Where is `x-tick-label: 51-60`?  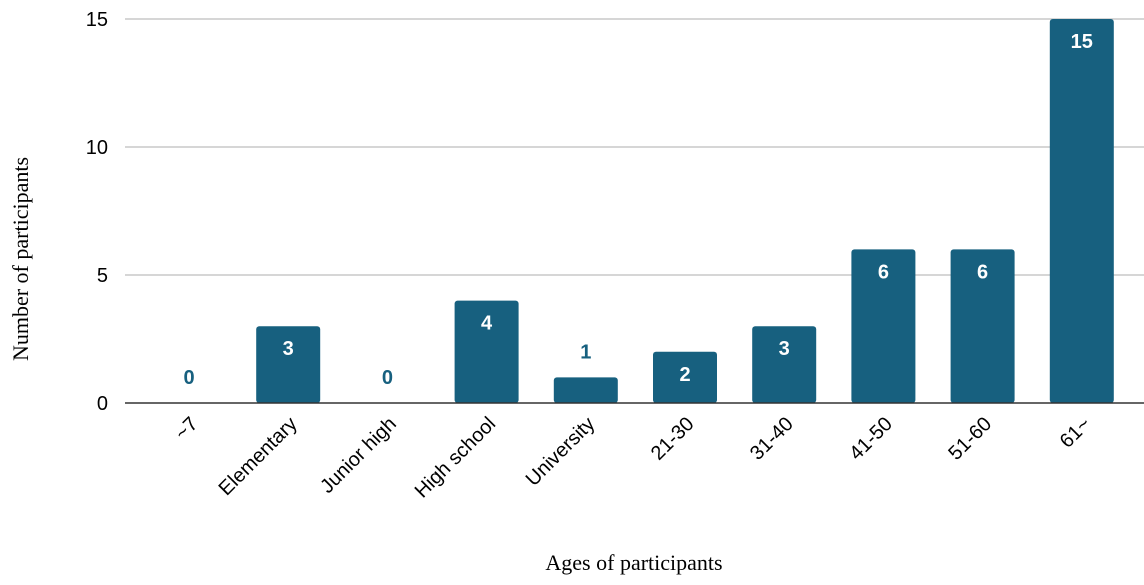 x-tick-label: 51-60 is located at coordinates (970, 439).